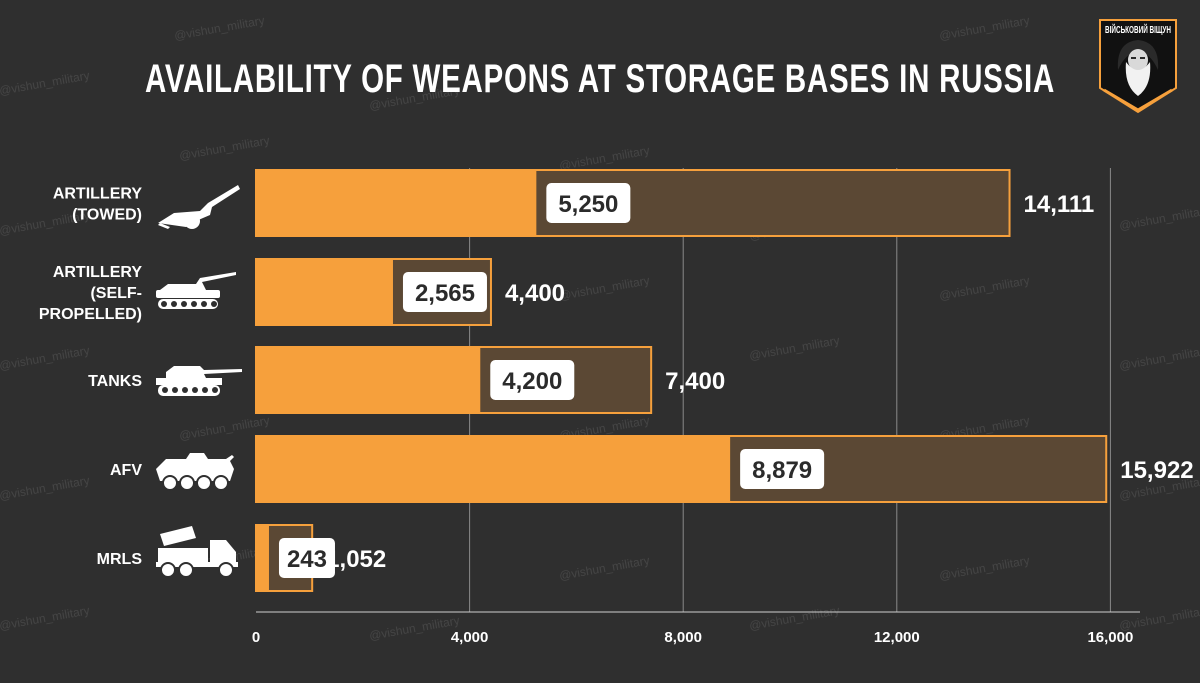 The height and width of the screenshot is (683, 1200). What do you see at coordinates (1156, 470) in the screenshot?
I see `total-value-label: 15,922` at bounding box center [1156, 470].